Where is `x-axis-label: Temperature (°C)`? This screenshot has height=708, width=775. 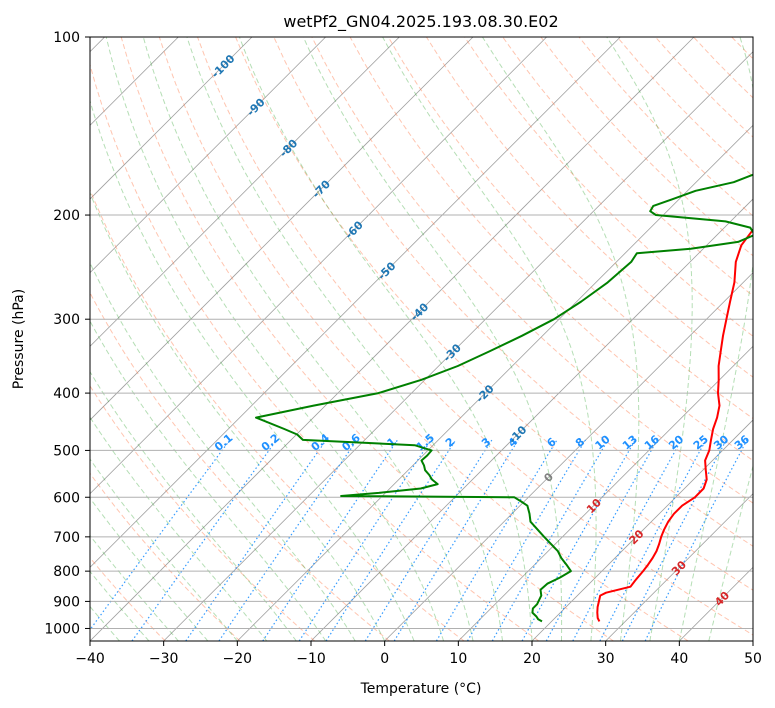 x-axis-label: Temperature (°C) is located at coordinates (421, 689).